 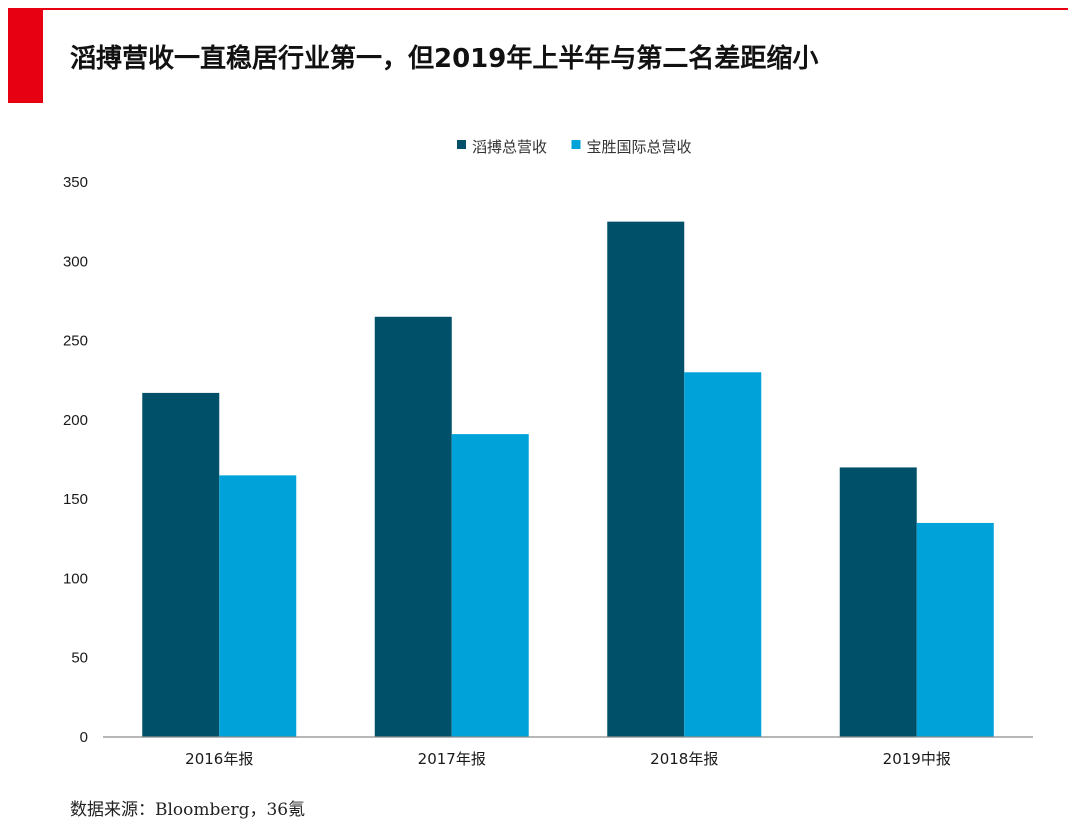 What do you see at coordinates (684, 759) in the screenshot?
I see `x-tick-label: 2018年报` at bounding box center [684, 759].